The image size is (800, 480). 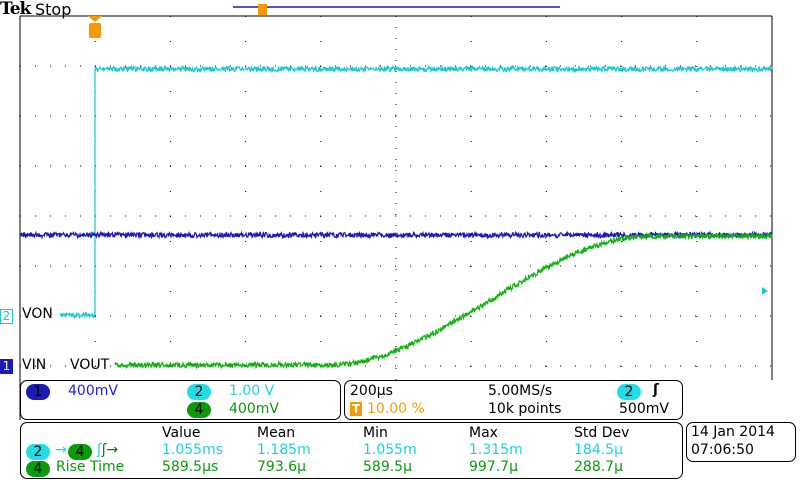 What do you see at coordinates (254, 409) in the screenshot?
I see `ch4-scale: 400mV` at bounding box center [254, 409].